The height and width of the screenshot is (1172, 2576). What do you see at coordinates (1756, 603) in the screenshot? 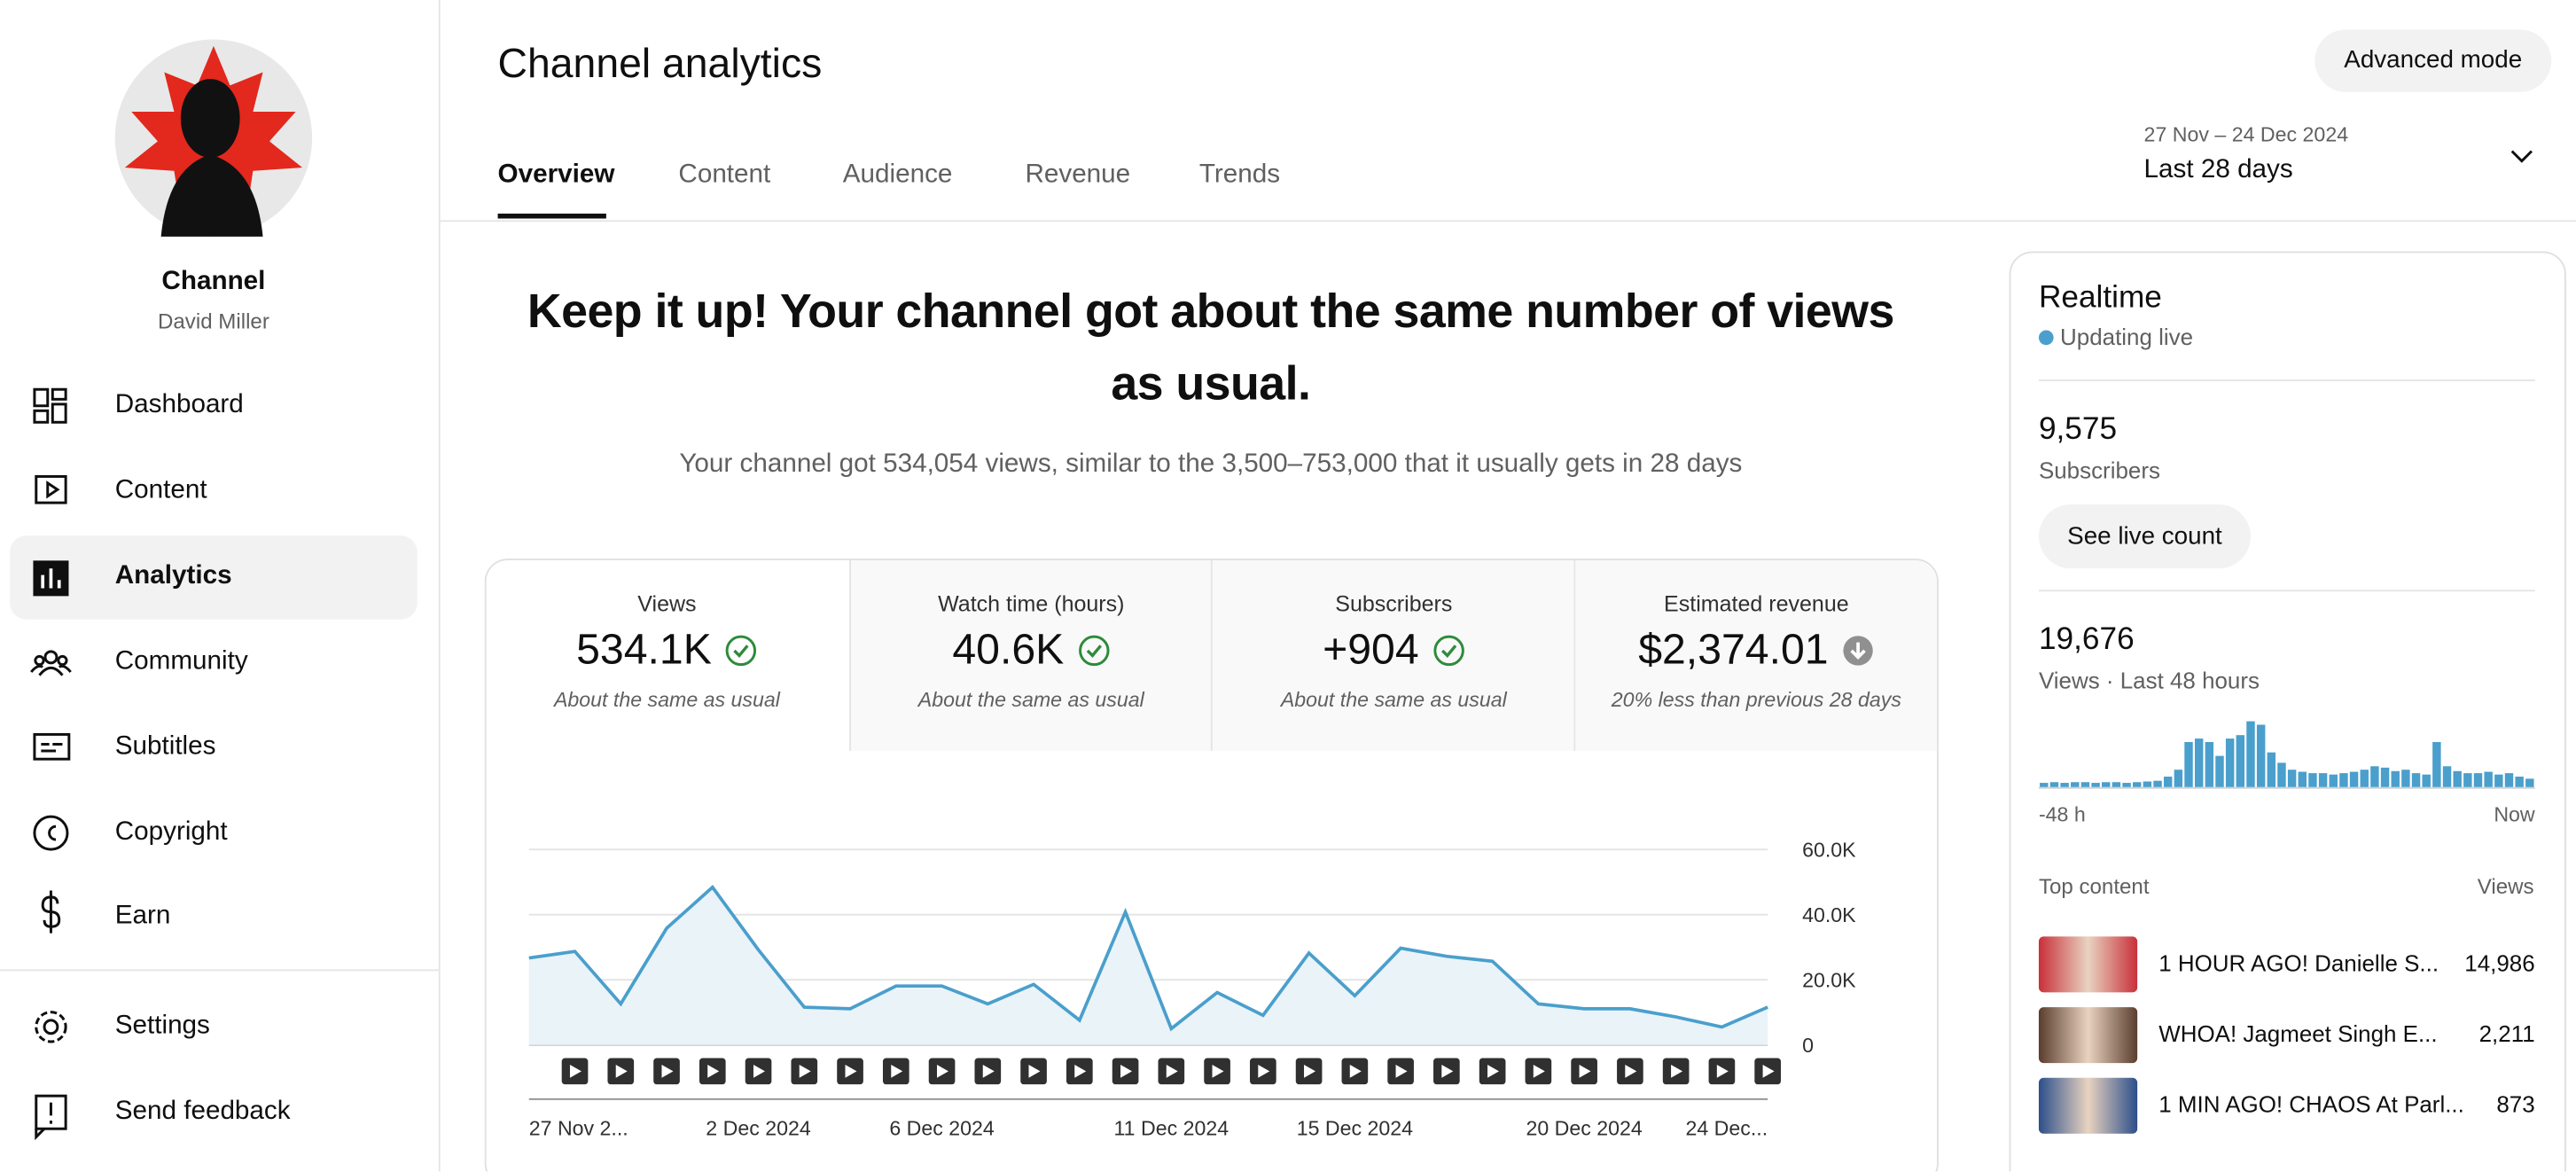
I see `metric-label: Estimated revenue` at bounding box center [1756, 603].